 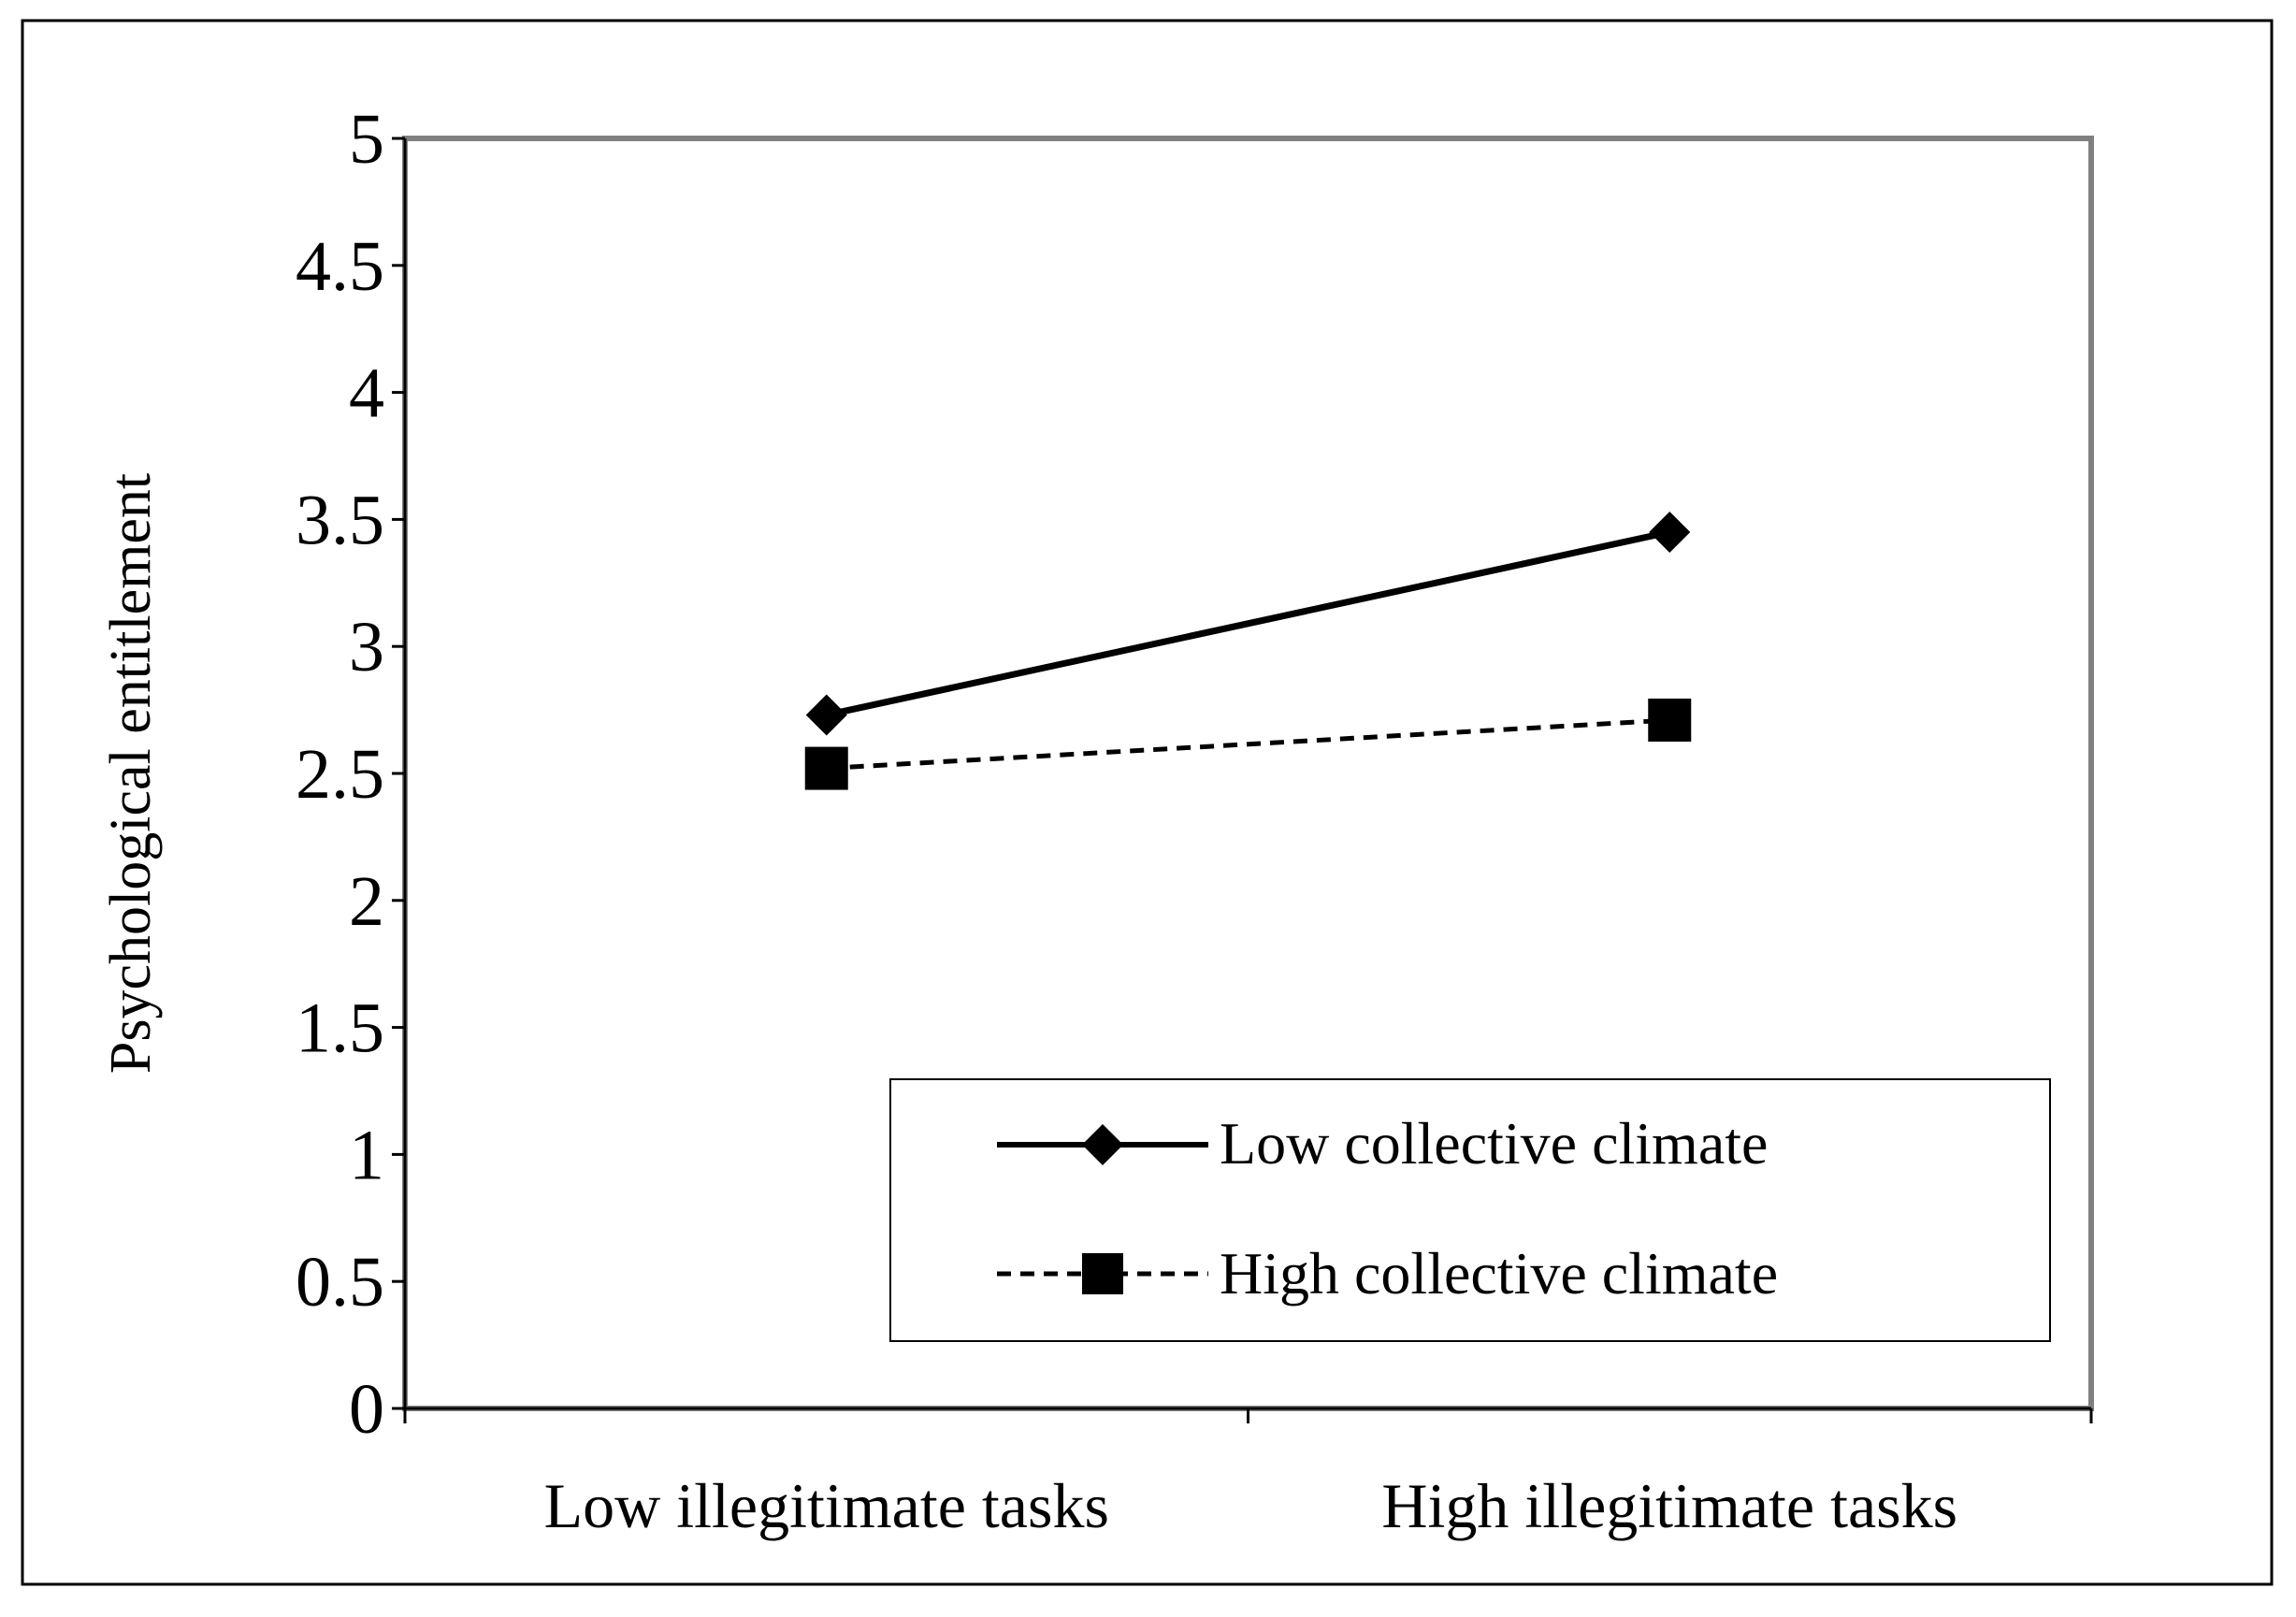 What do you see at coordinates (340, 1282) in the screenshot?
I see `y-tick-label: 0.5` at bounding box center [340, 1282].